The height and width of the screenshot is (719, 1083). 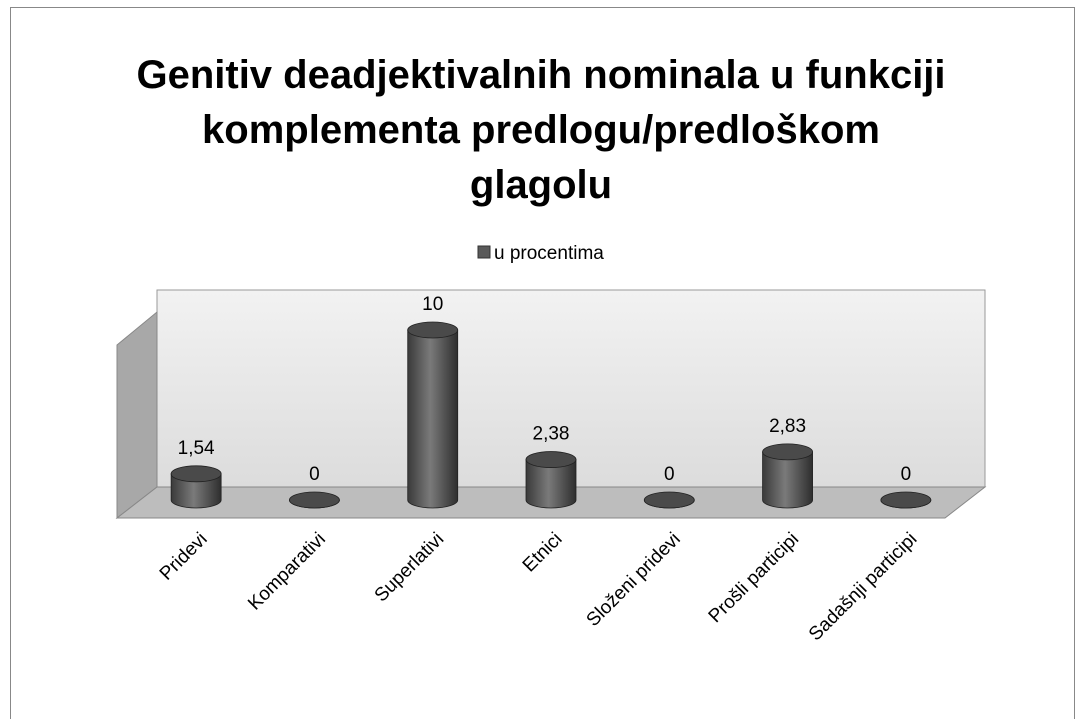 I want to click on chart-title: glagolu, so click(x=541, y=185).